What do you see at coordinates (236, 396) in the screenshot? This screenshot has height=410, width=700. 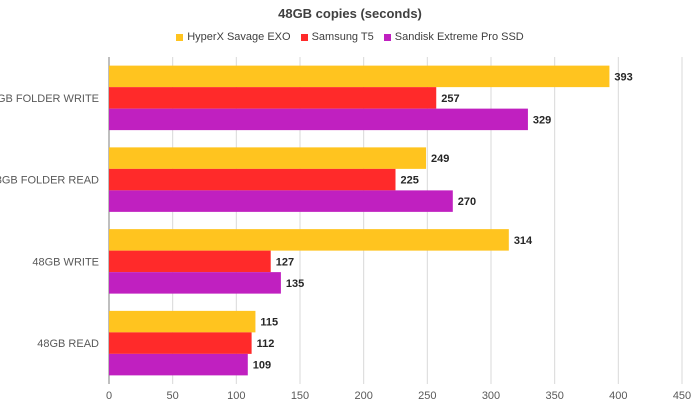 I see `x-tick-label: 100` at bounding box center [236, 396].